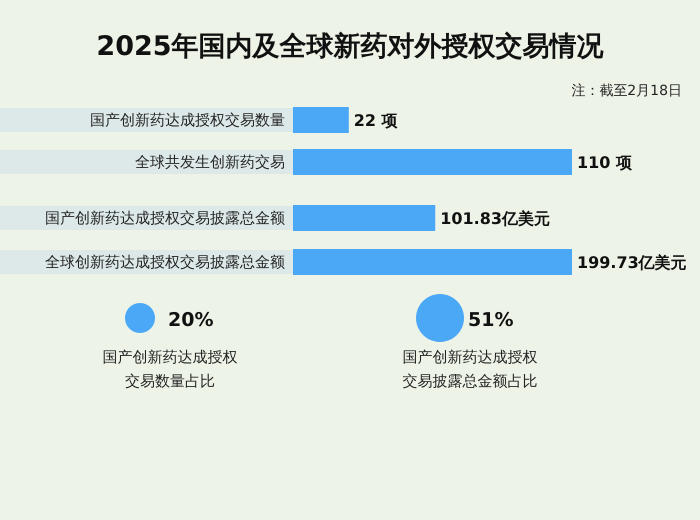 Image resolution: width=700 pixels, height=520 pixels. What do you see at coordinates (632, 262) in the screenshot?
I see `data-label: 199.73亿美元` at bounding box center [632, 262].